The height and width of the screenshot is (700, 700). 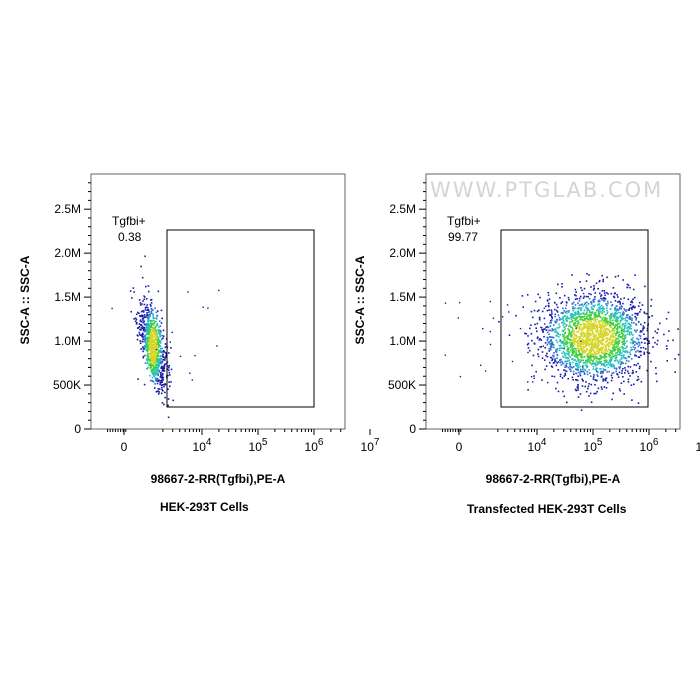 I want to click on gate-box, so click(x=574, y=318).